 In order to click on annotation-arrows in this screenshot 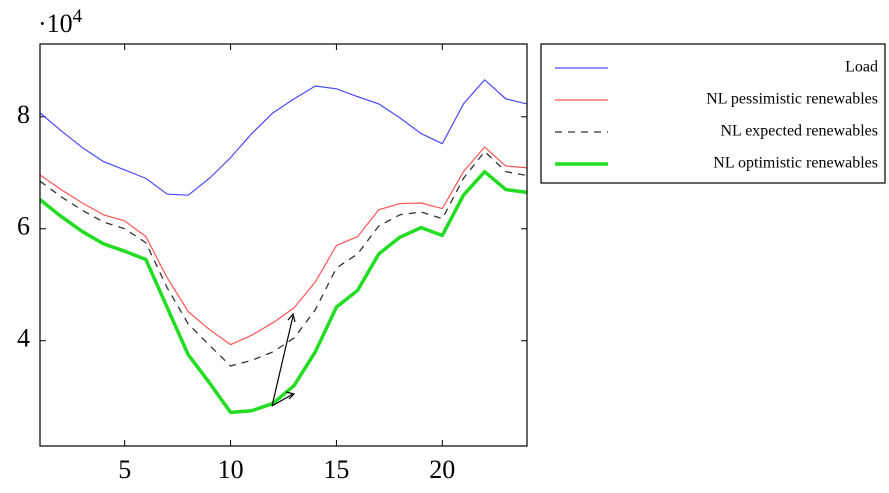, I will do `click(283, 359)`.